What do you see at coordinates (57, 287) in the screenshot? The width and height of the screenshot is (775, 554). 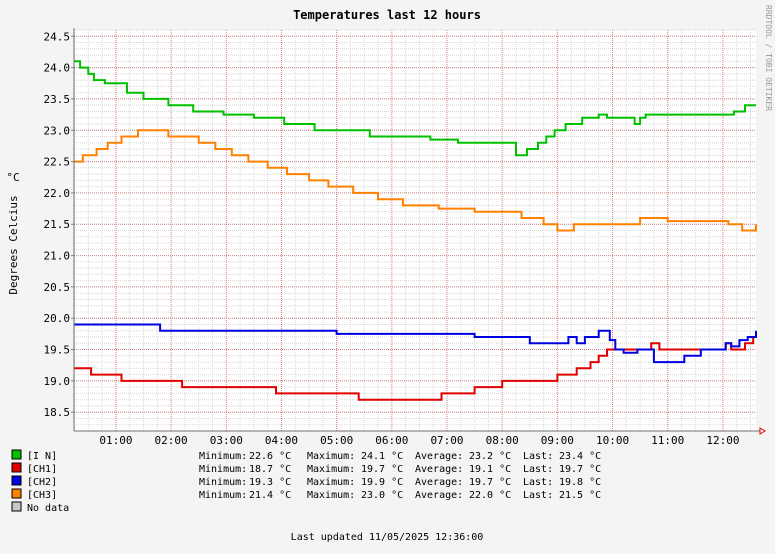 I see `y-tick-label: 20.5` at bounding box center [57, 287].